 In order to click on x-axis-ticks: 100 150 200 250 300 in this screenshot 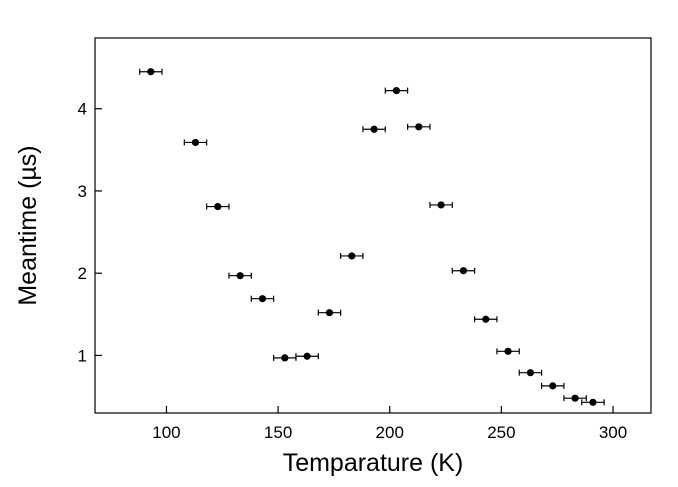, I will do `click(389, 424)`.